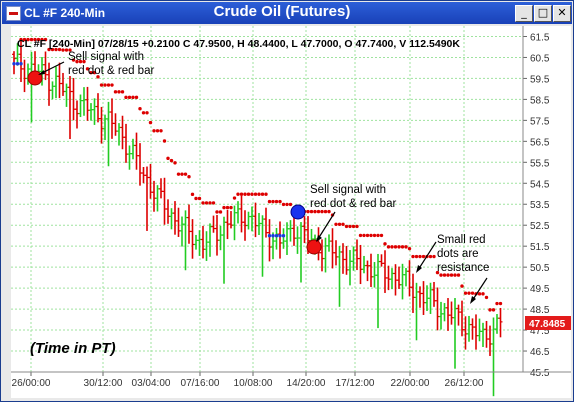  I want to click on sell-signal-arrow, so click(326, 225).